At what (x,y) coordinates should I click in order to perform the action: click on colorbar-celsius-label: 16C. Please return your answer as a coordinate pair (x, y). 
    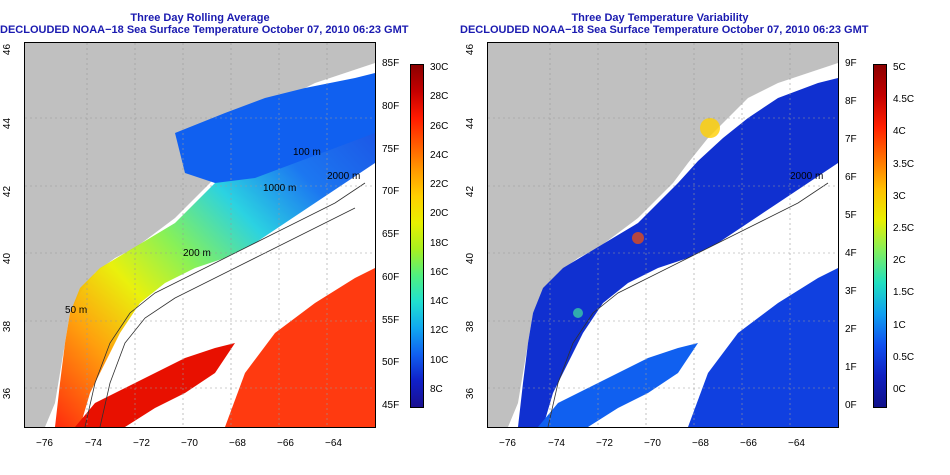
    Looking at the image, I should click on (439, 272).